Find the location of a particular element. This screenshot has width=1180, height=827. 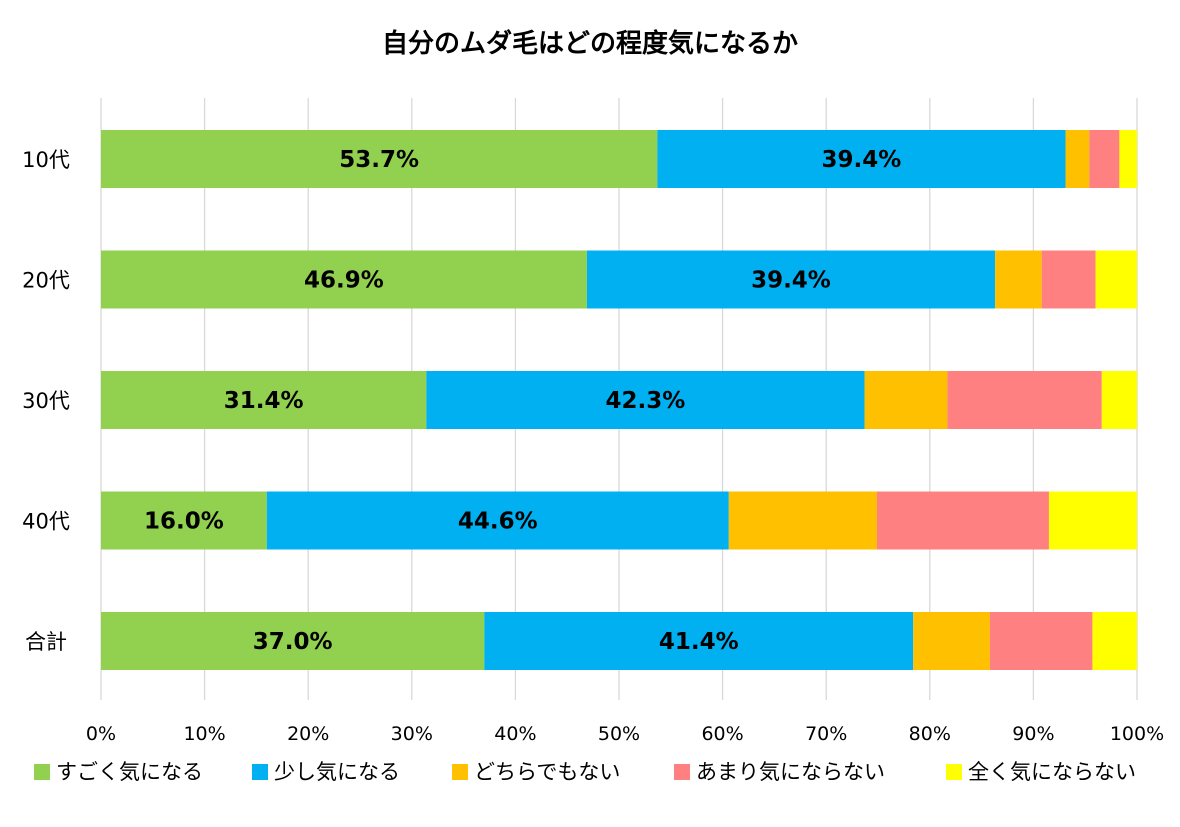

x-tick-label: 80% is located at coordinates (930, 734).